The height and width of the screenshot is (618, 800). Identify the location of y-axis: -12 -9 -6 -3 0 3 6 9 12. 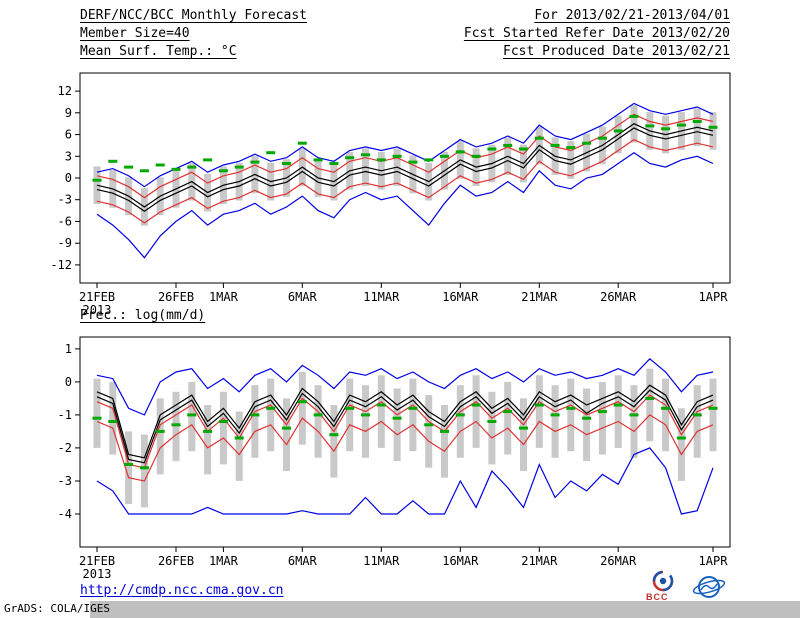
(65, 178).